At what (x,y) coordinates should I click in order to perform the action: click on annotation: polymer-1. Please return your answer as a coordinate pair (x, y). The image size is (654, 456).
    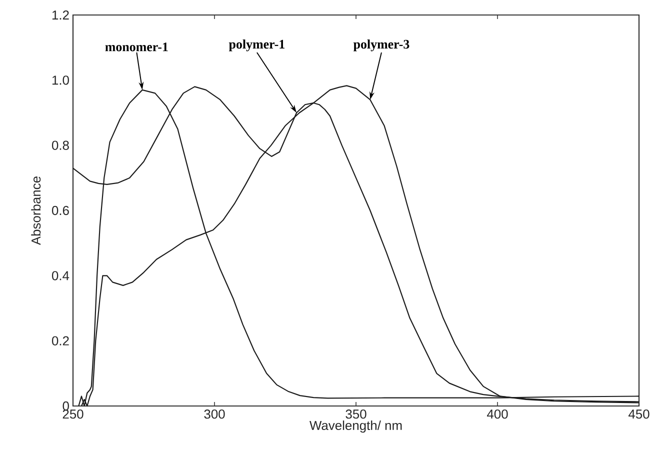
    Looking at the image, I should click on (256, 45).